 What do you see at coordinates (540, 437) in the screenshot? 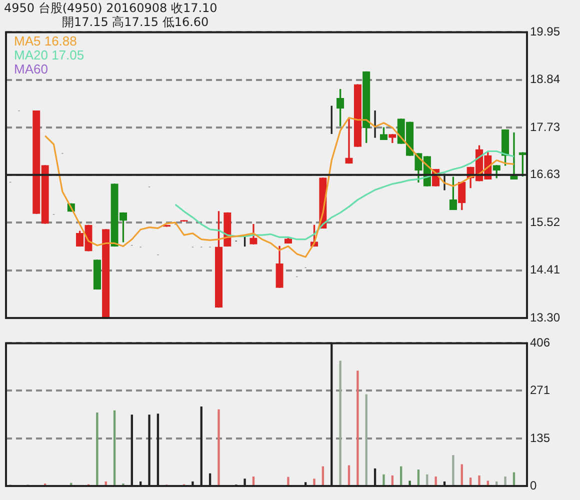
I see `y-tick-label: 135` at bounding box center [540, 437].